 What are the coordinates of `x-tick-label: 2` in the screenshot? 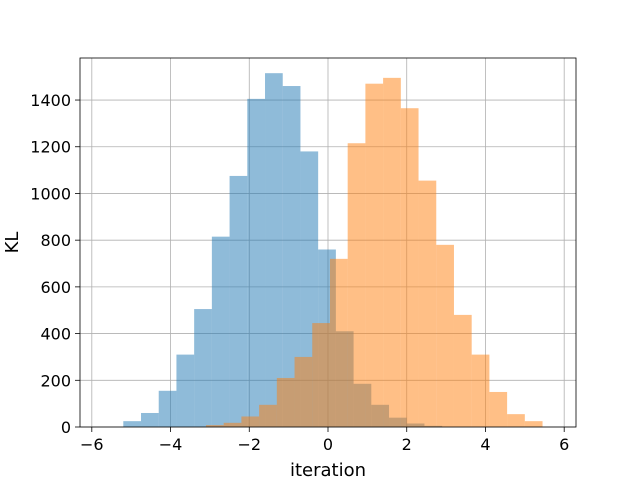 It's located at (407, 444).